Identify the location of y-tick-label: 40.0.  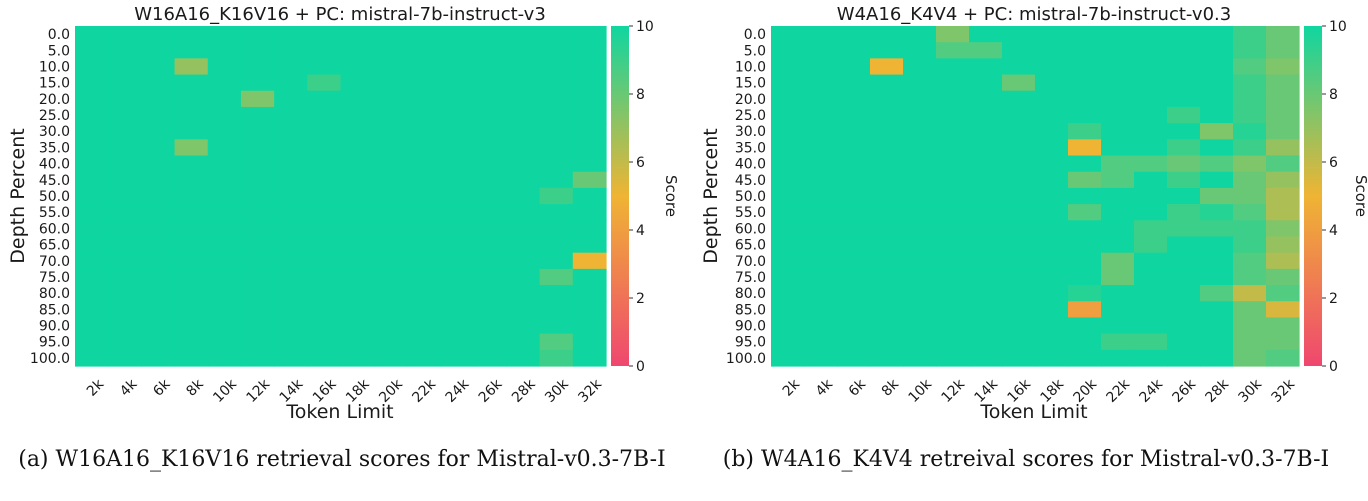
(750, 165).